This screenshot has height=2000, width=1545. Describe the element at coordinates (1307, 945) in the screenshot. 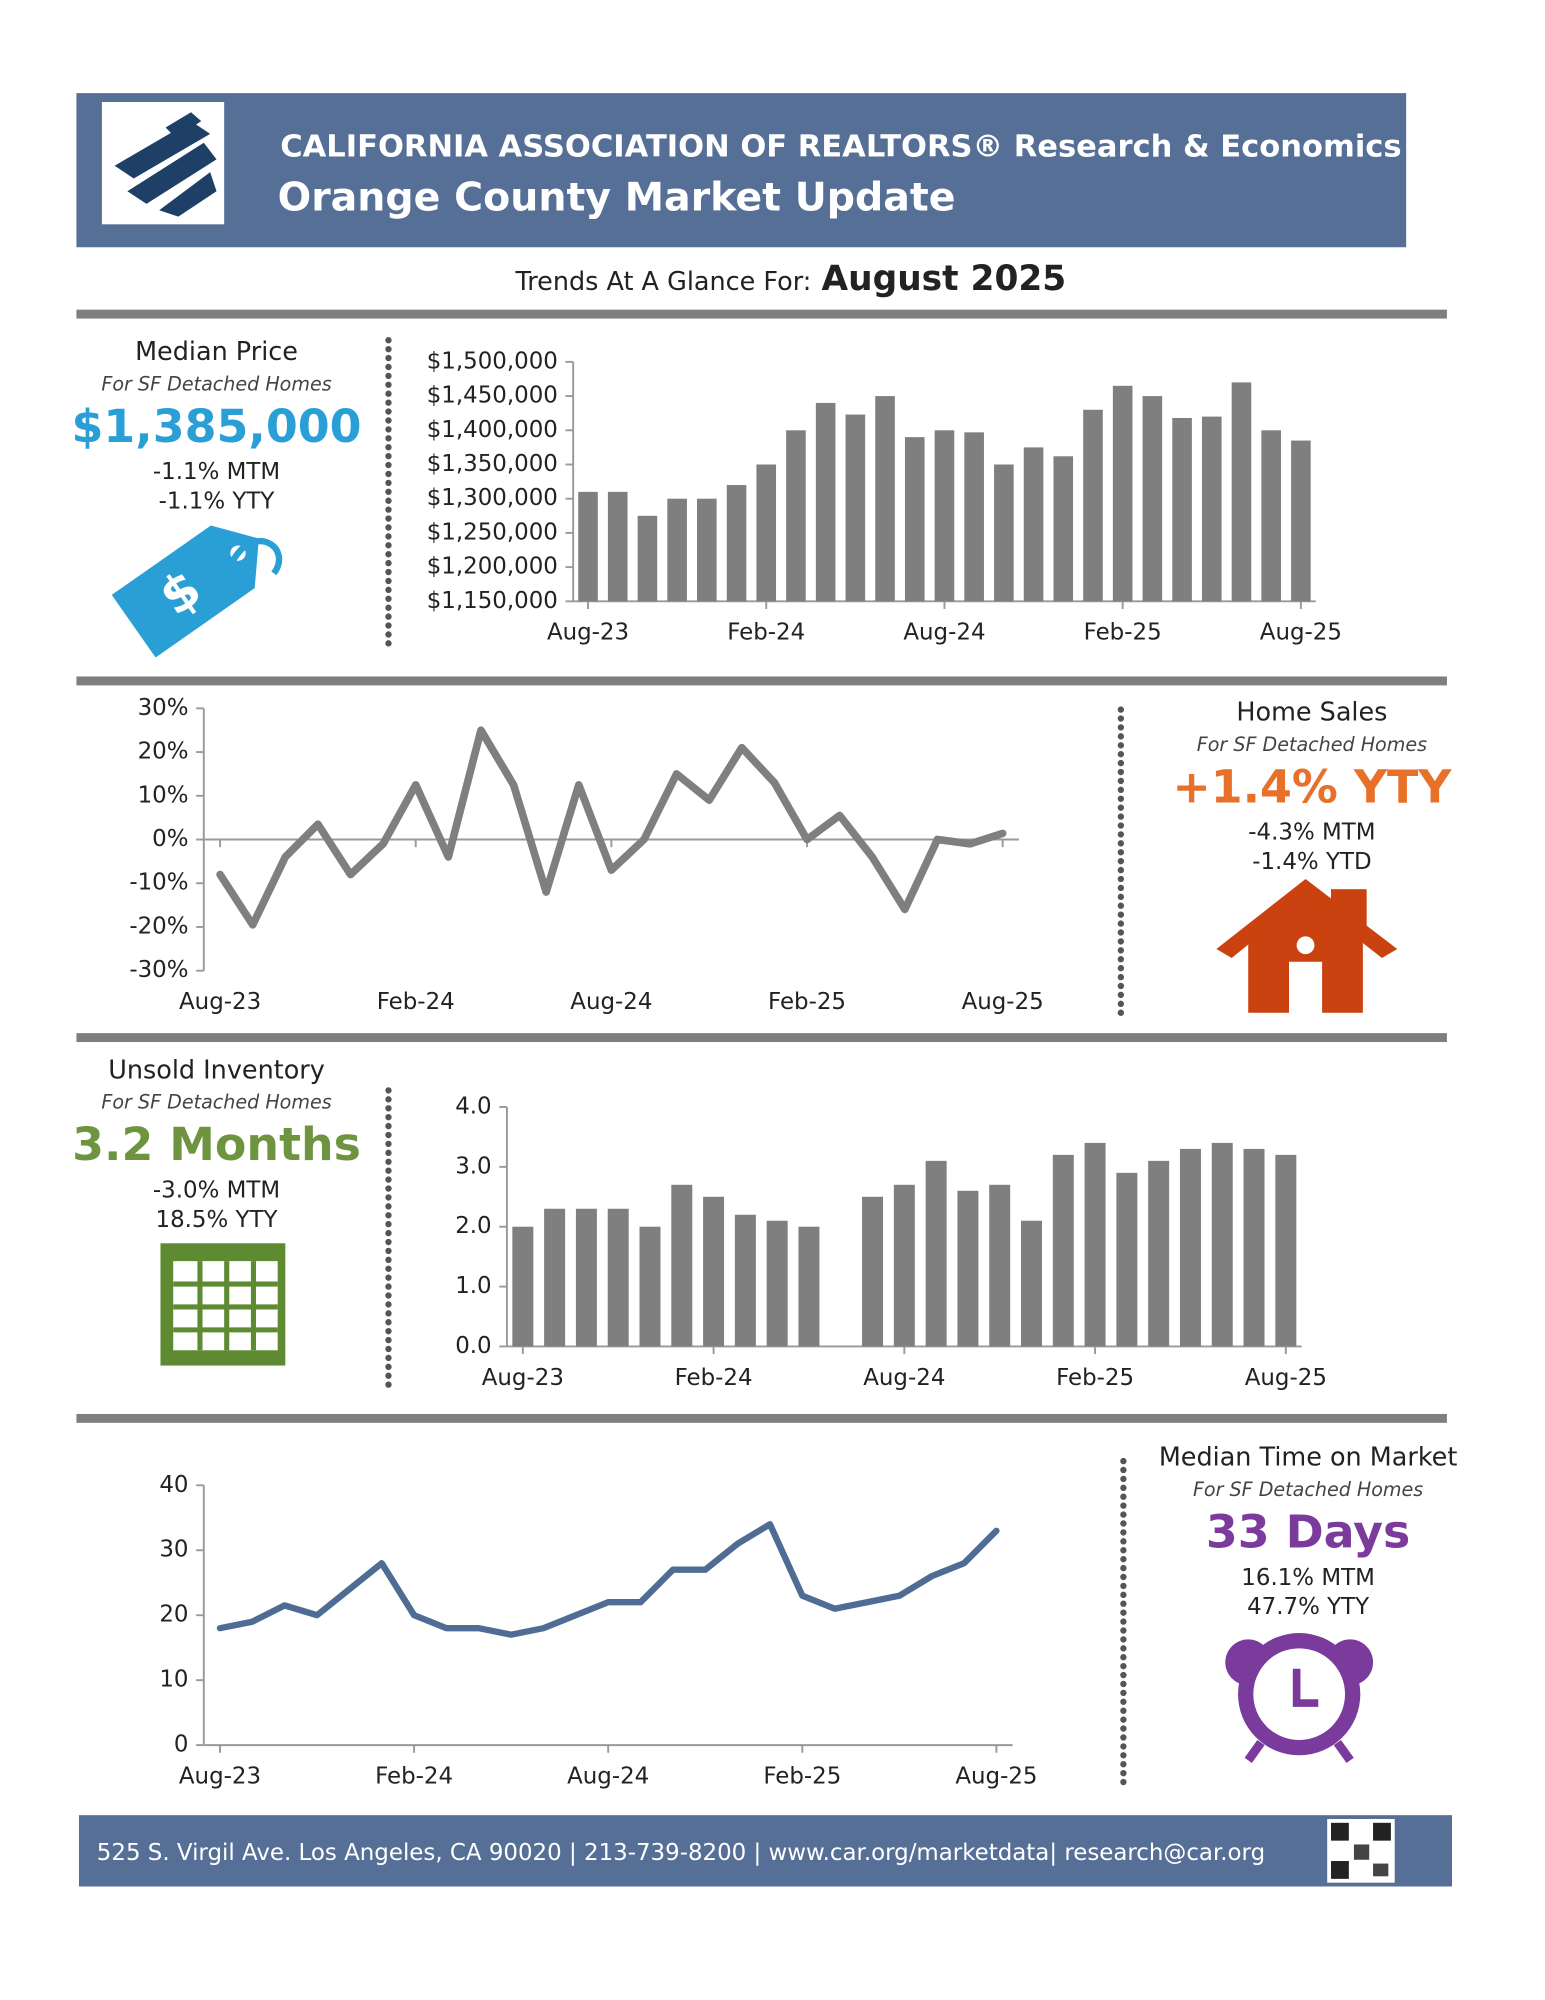

I see `house-icon` at that location.